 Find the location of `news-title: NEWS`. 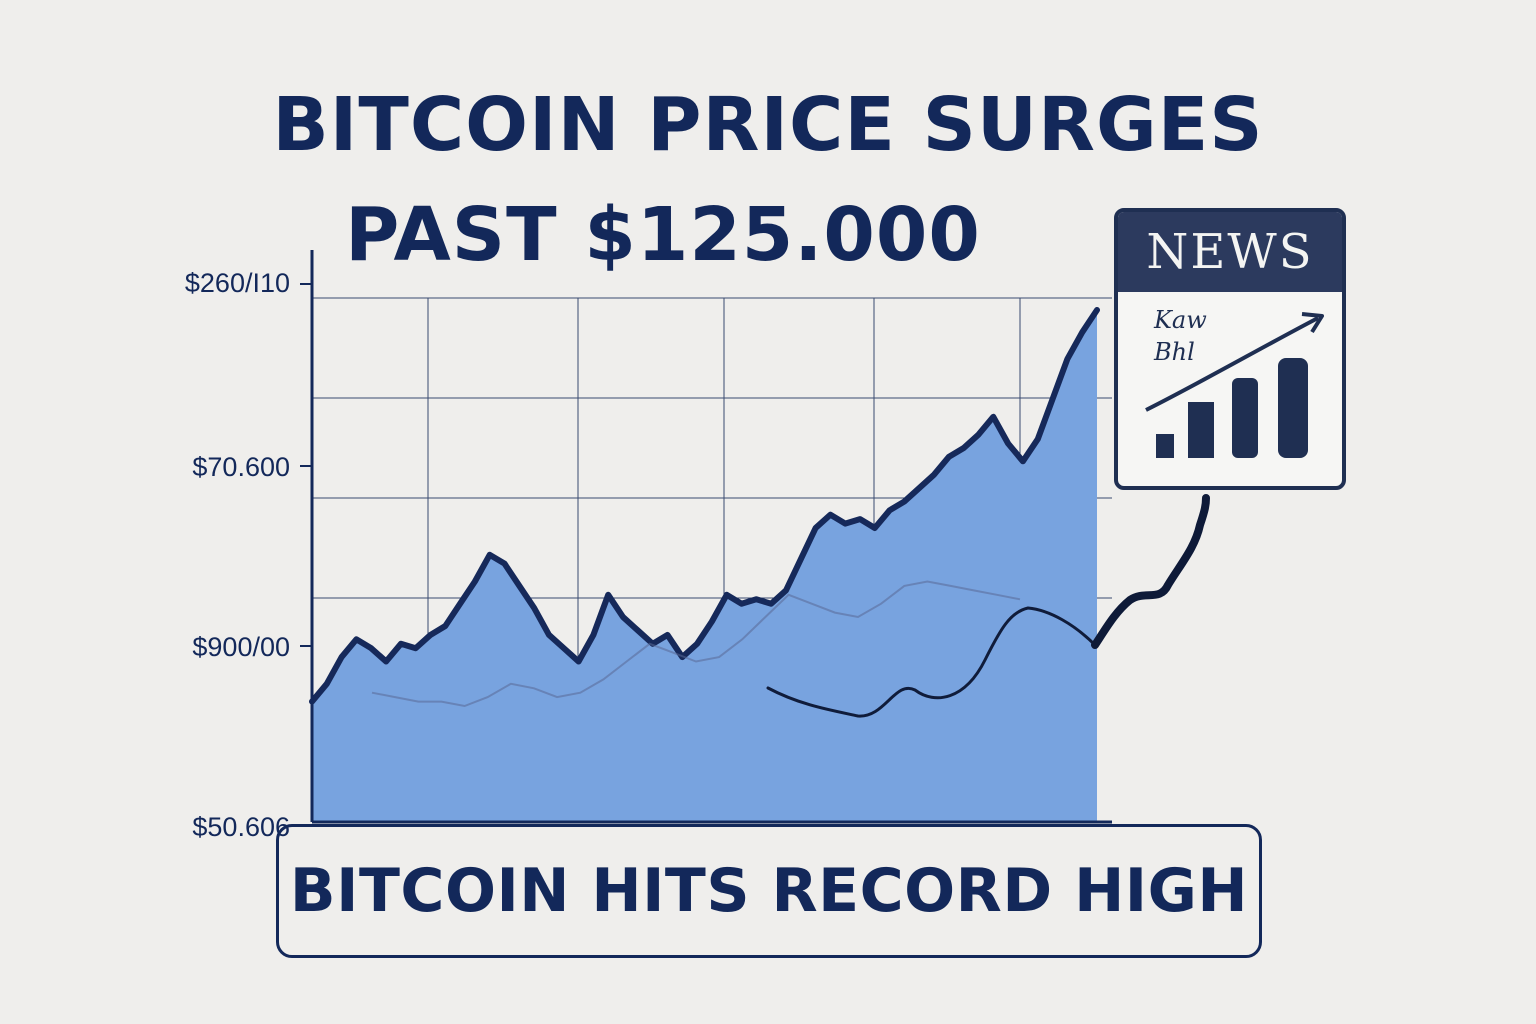

news-title: NEWS is located at coordinates (1230, 252).